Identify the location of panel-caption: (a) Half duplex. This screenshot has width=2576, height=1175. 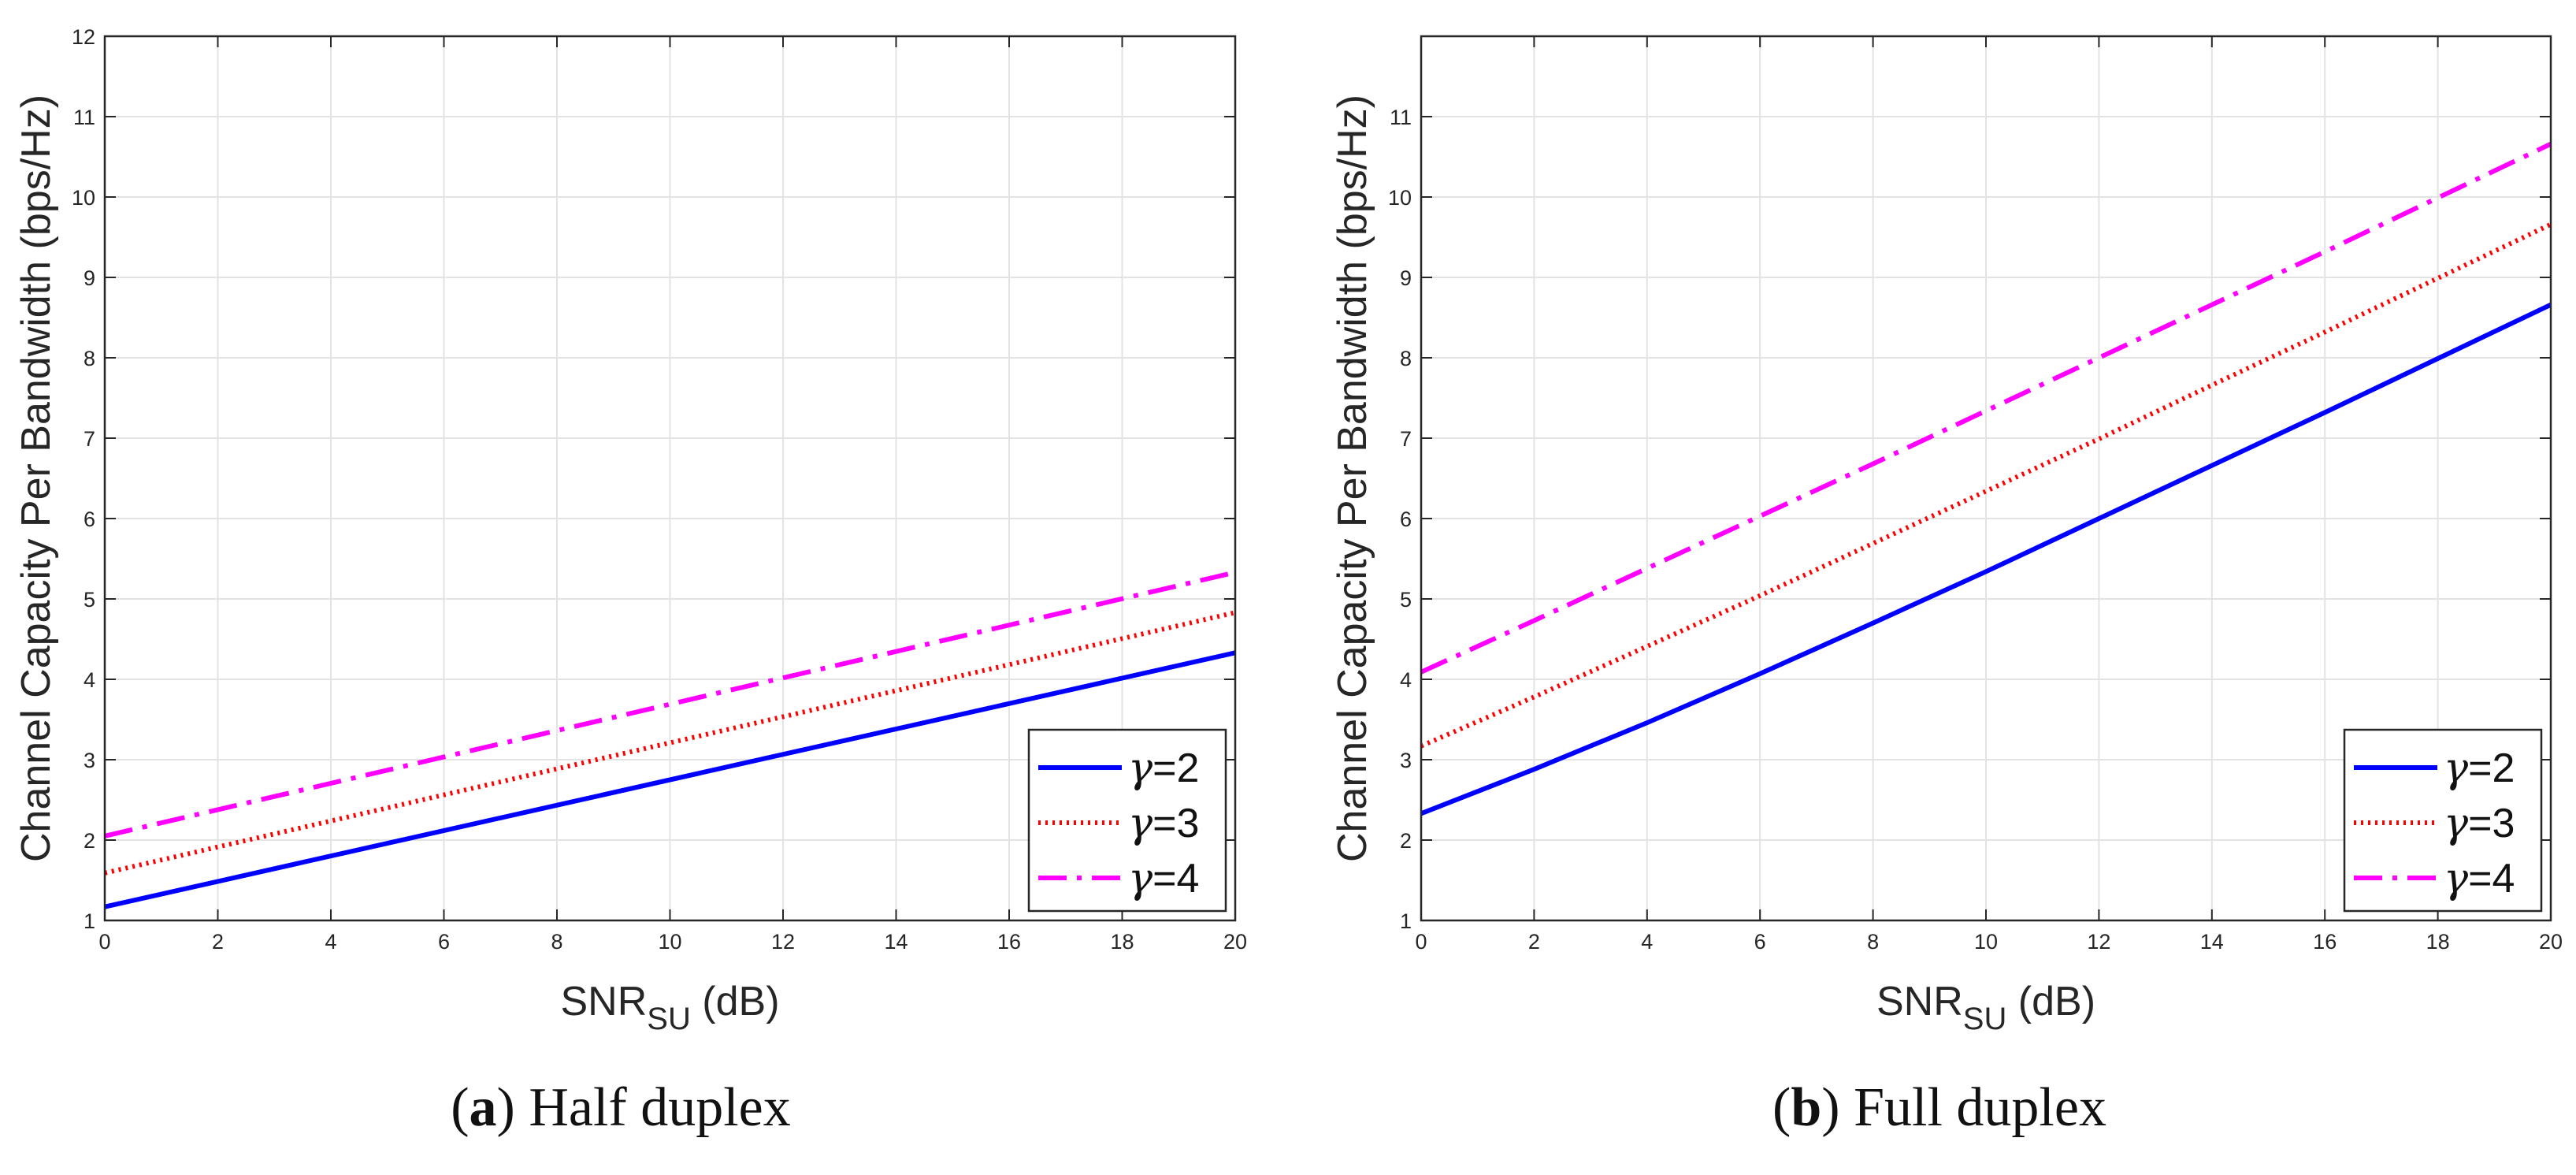
(621, 1107).